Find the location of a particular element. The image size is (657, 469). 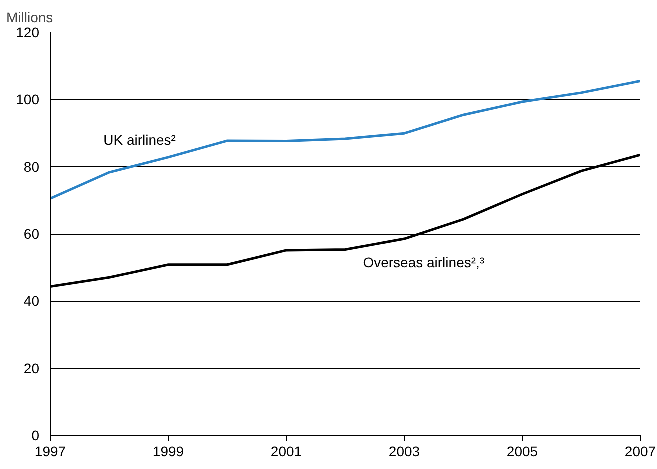

x-tick-label: 2001 is located at coordinates (286, 452).